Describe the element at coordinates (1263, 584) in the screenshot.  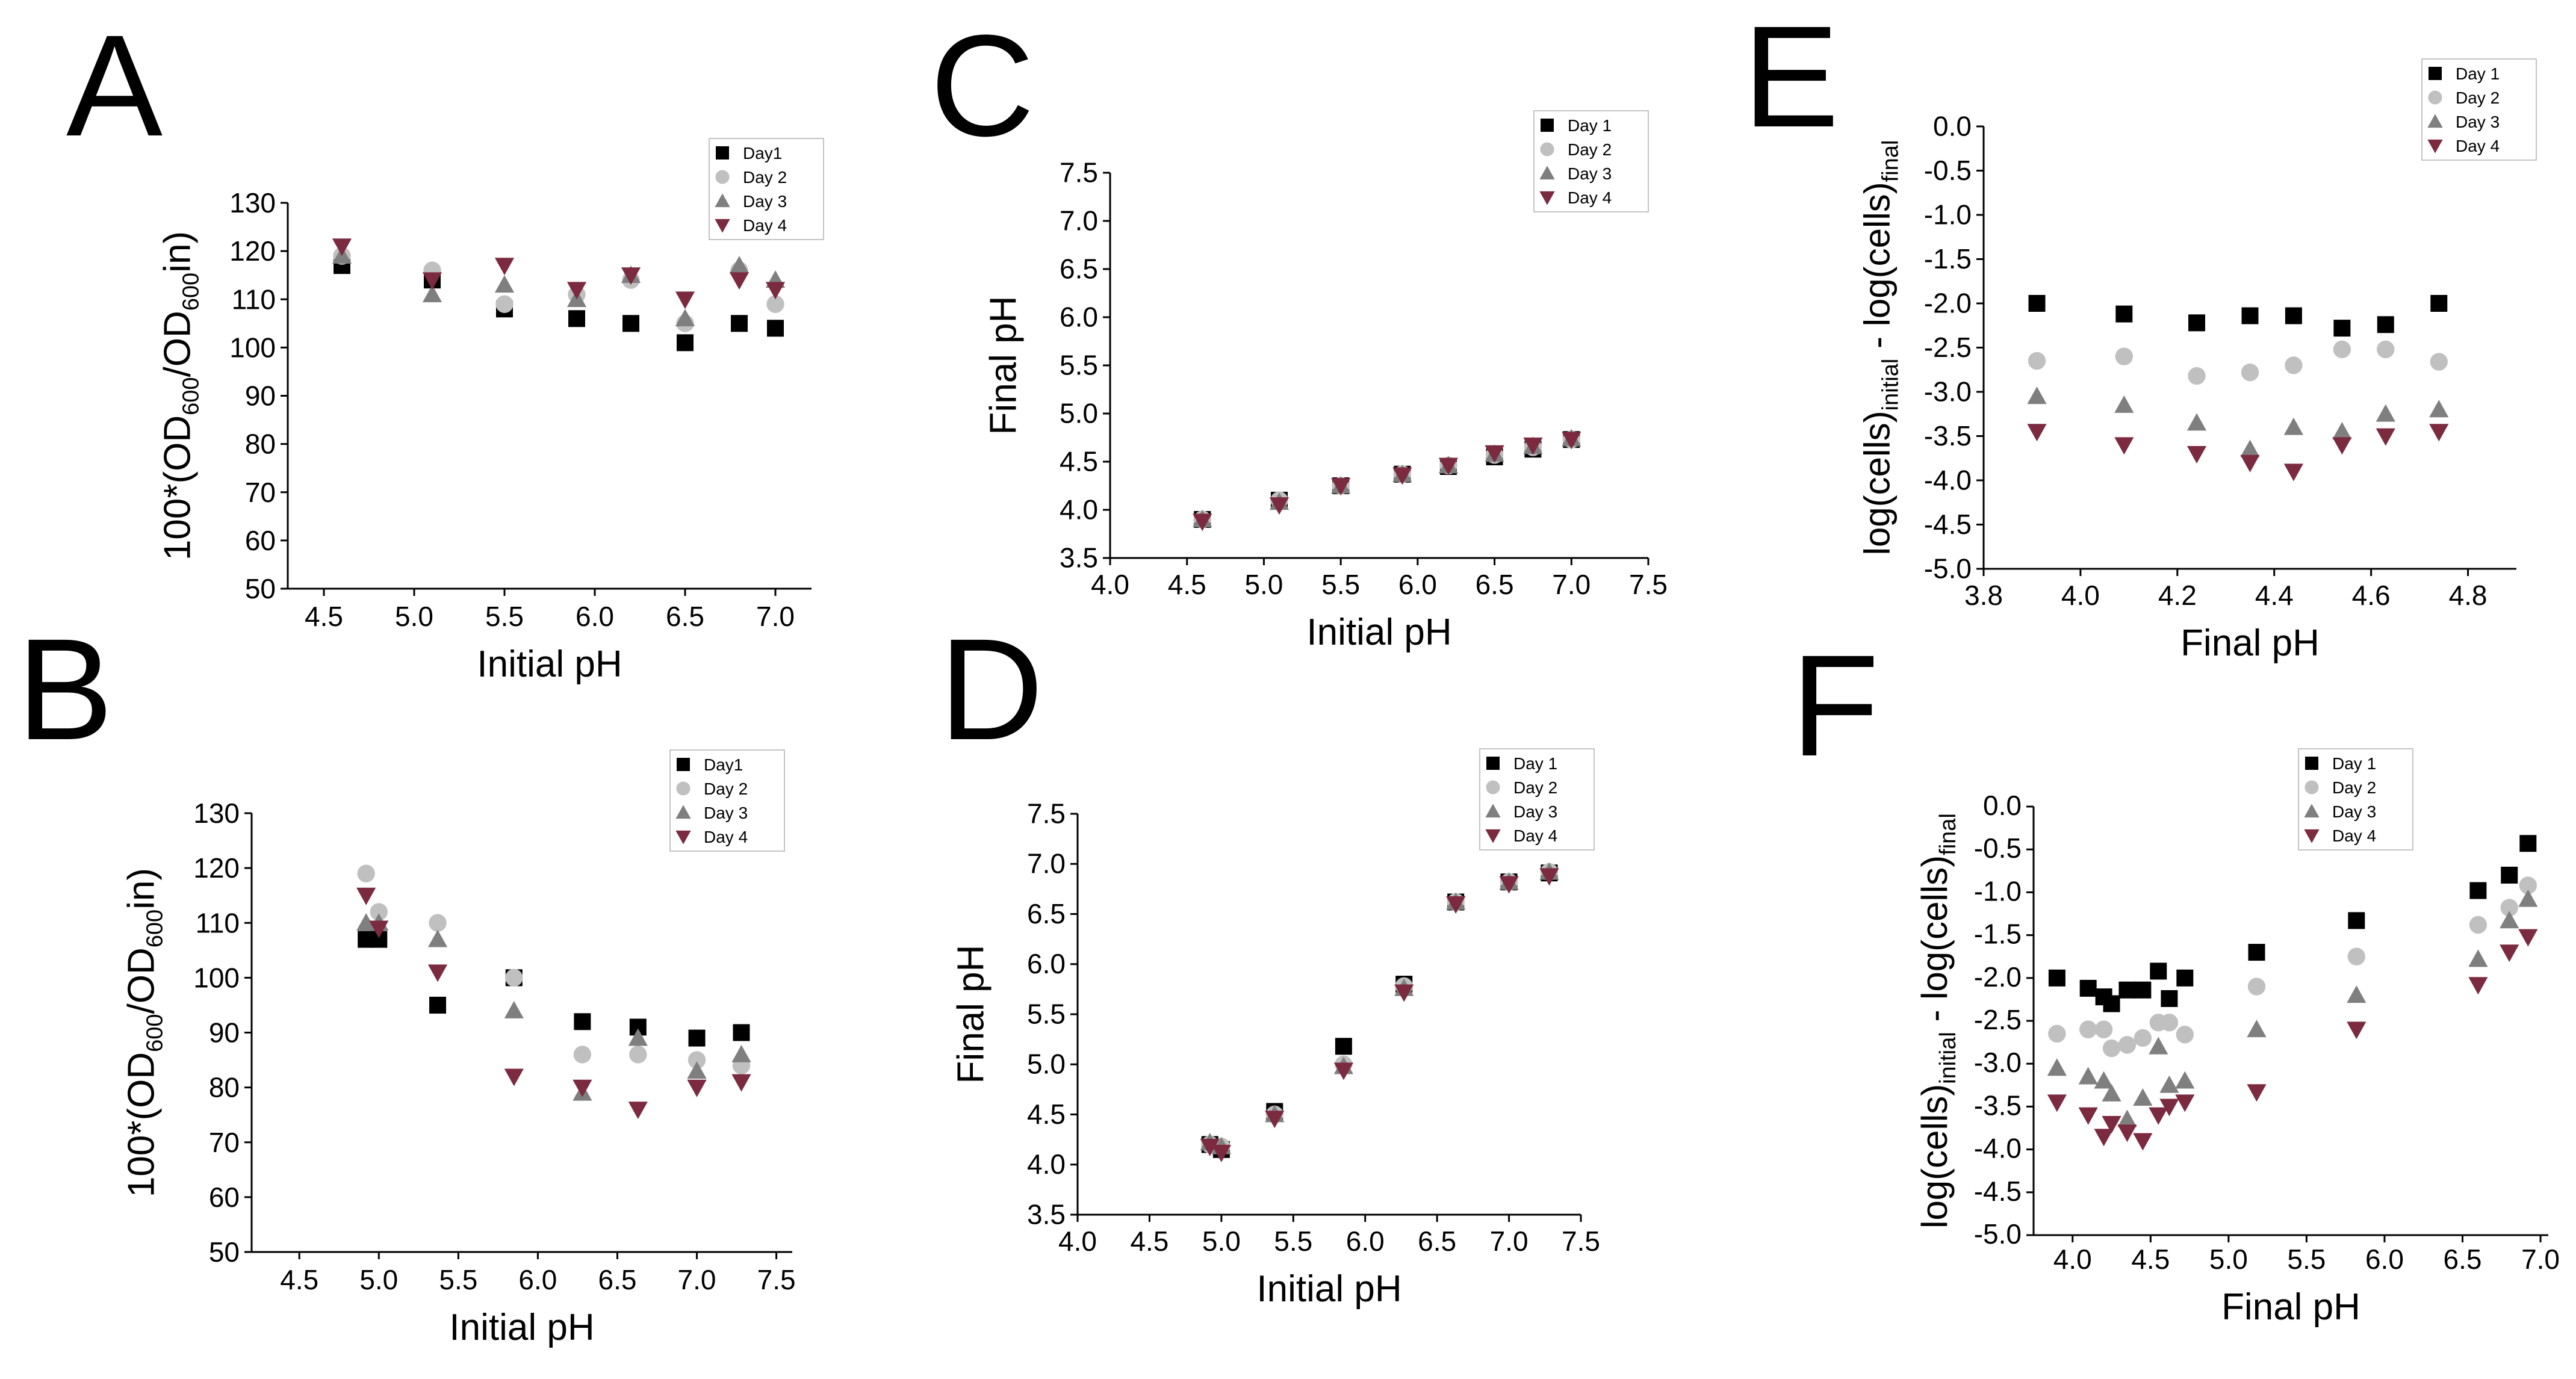
I see `x-tick-label: 5.0` at that location.